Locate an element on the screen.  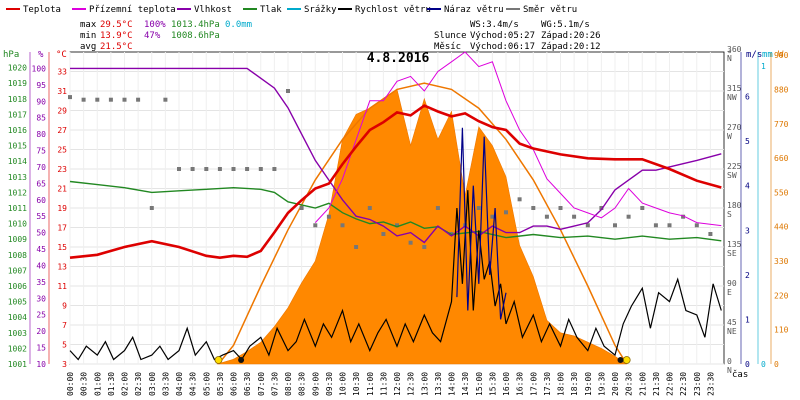
time-tick-label: 02:30 is located at coordinates (138, 384).